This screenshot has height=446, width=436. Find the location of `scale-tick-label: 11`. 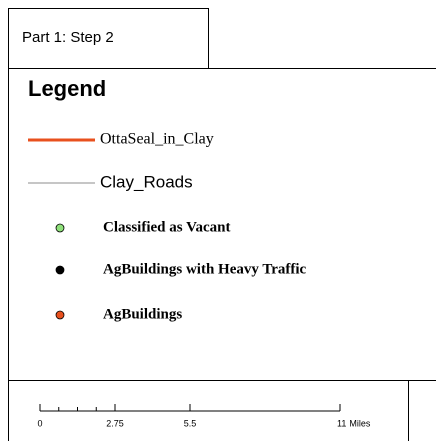

scale-tick-label: 11 is located at coordinates (341, 423).